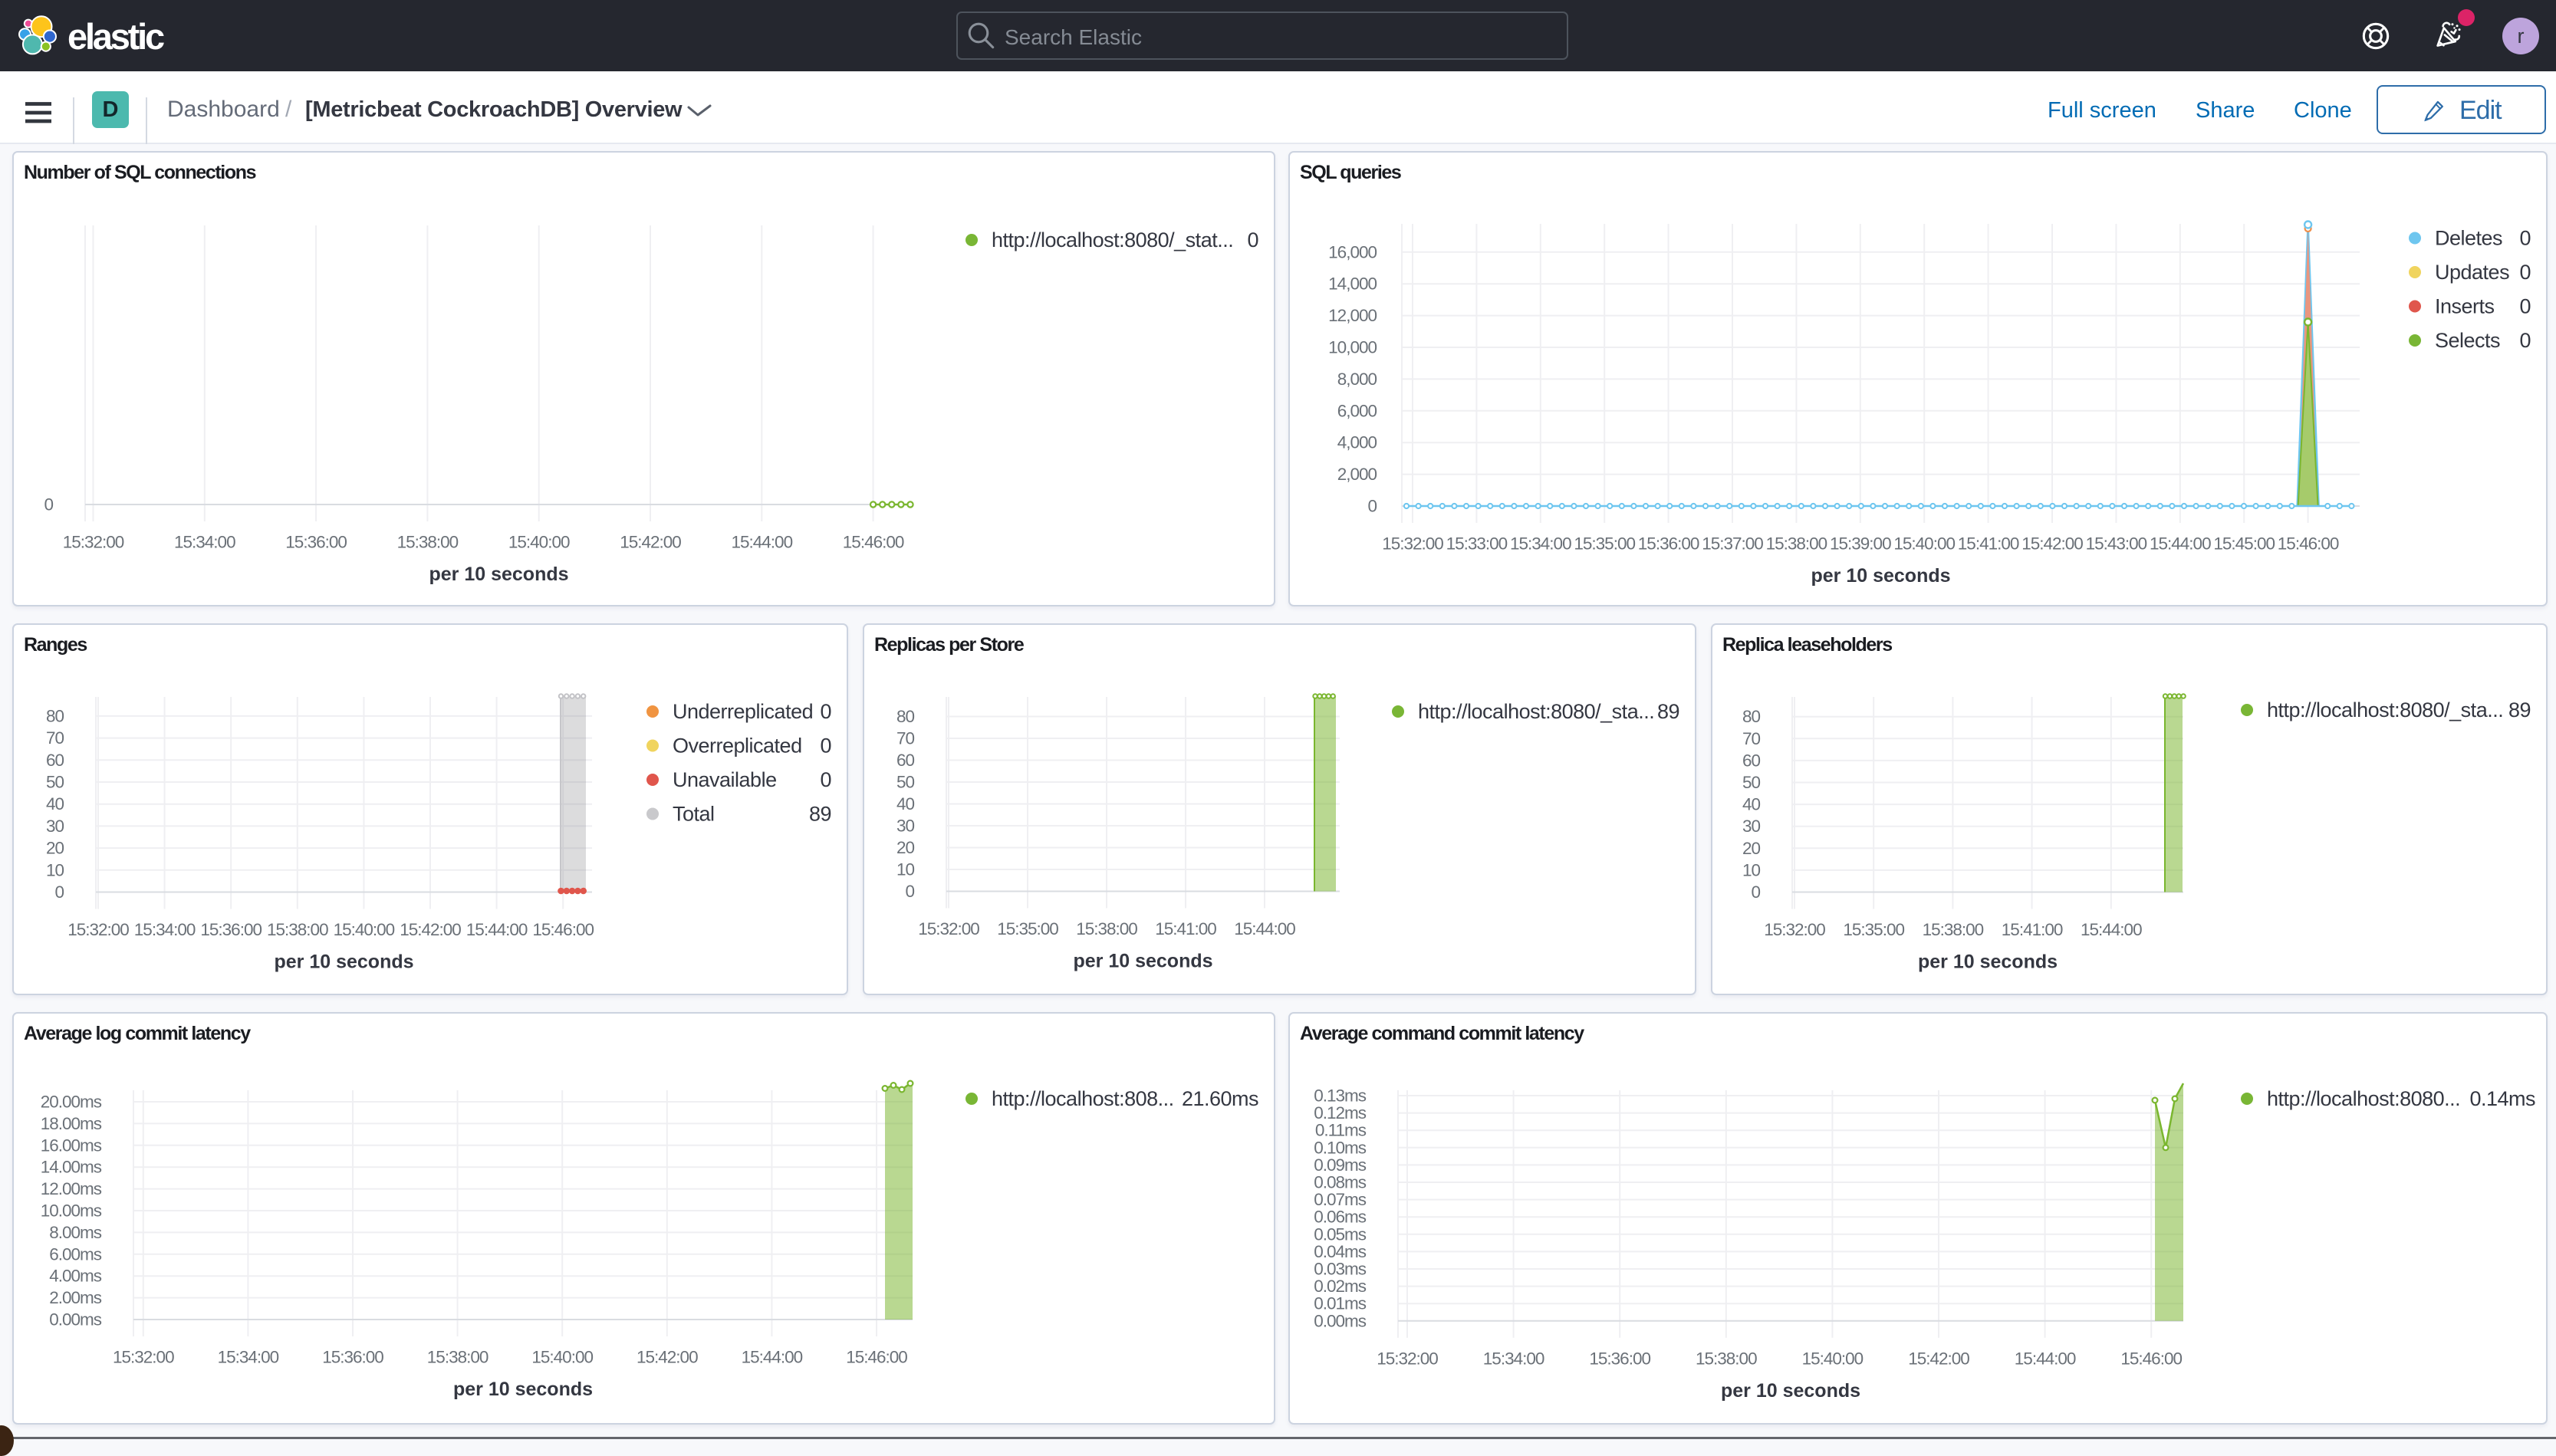  I want to click on svg-text: 15:33:00, so click(1477, 544).